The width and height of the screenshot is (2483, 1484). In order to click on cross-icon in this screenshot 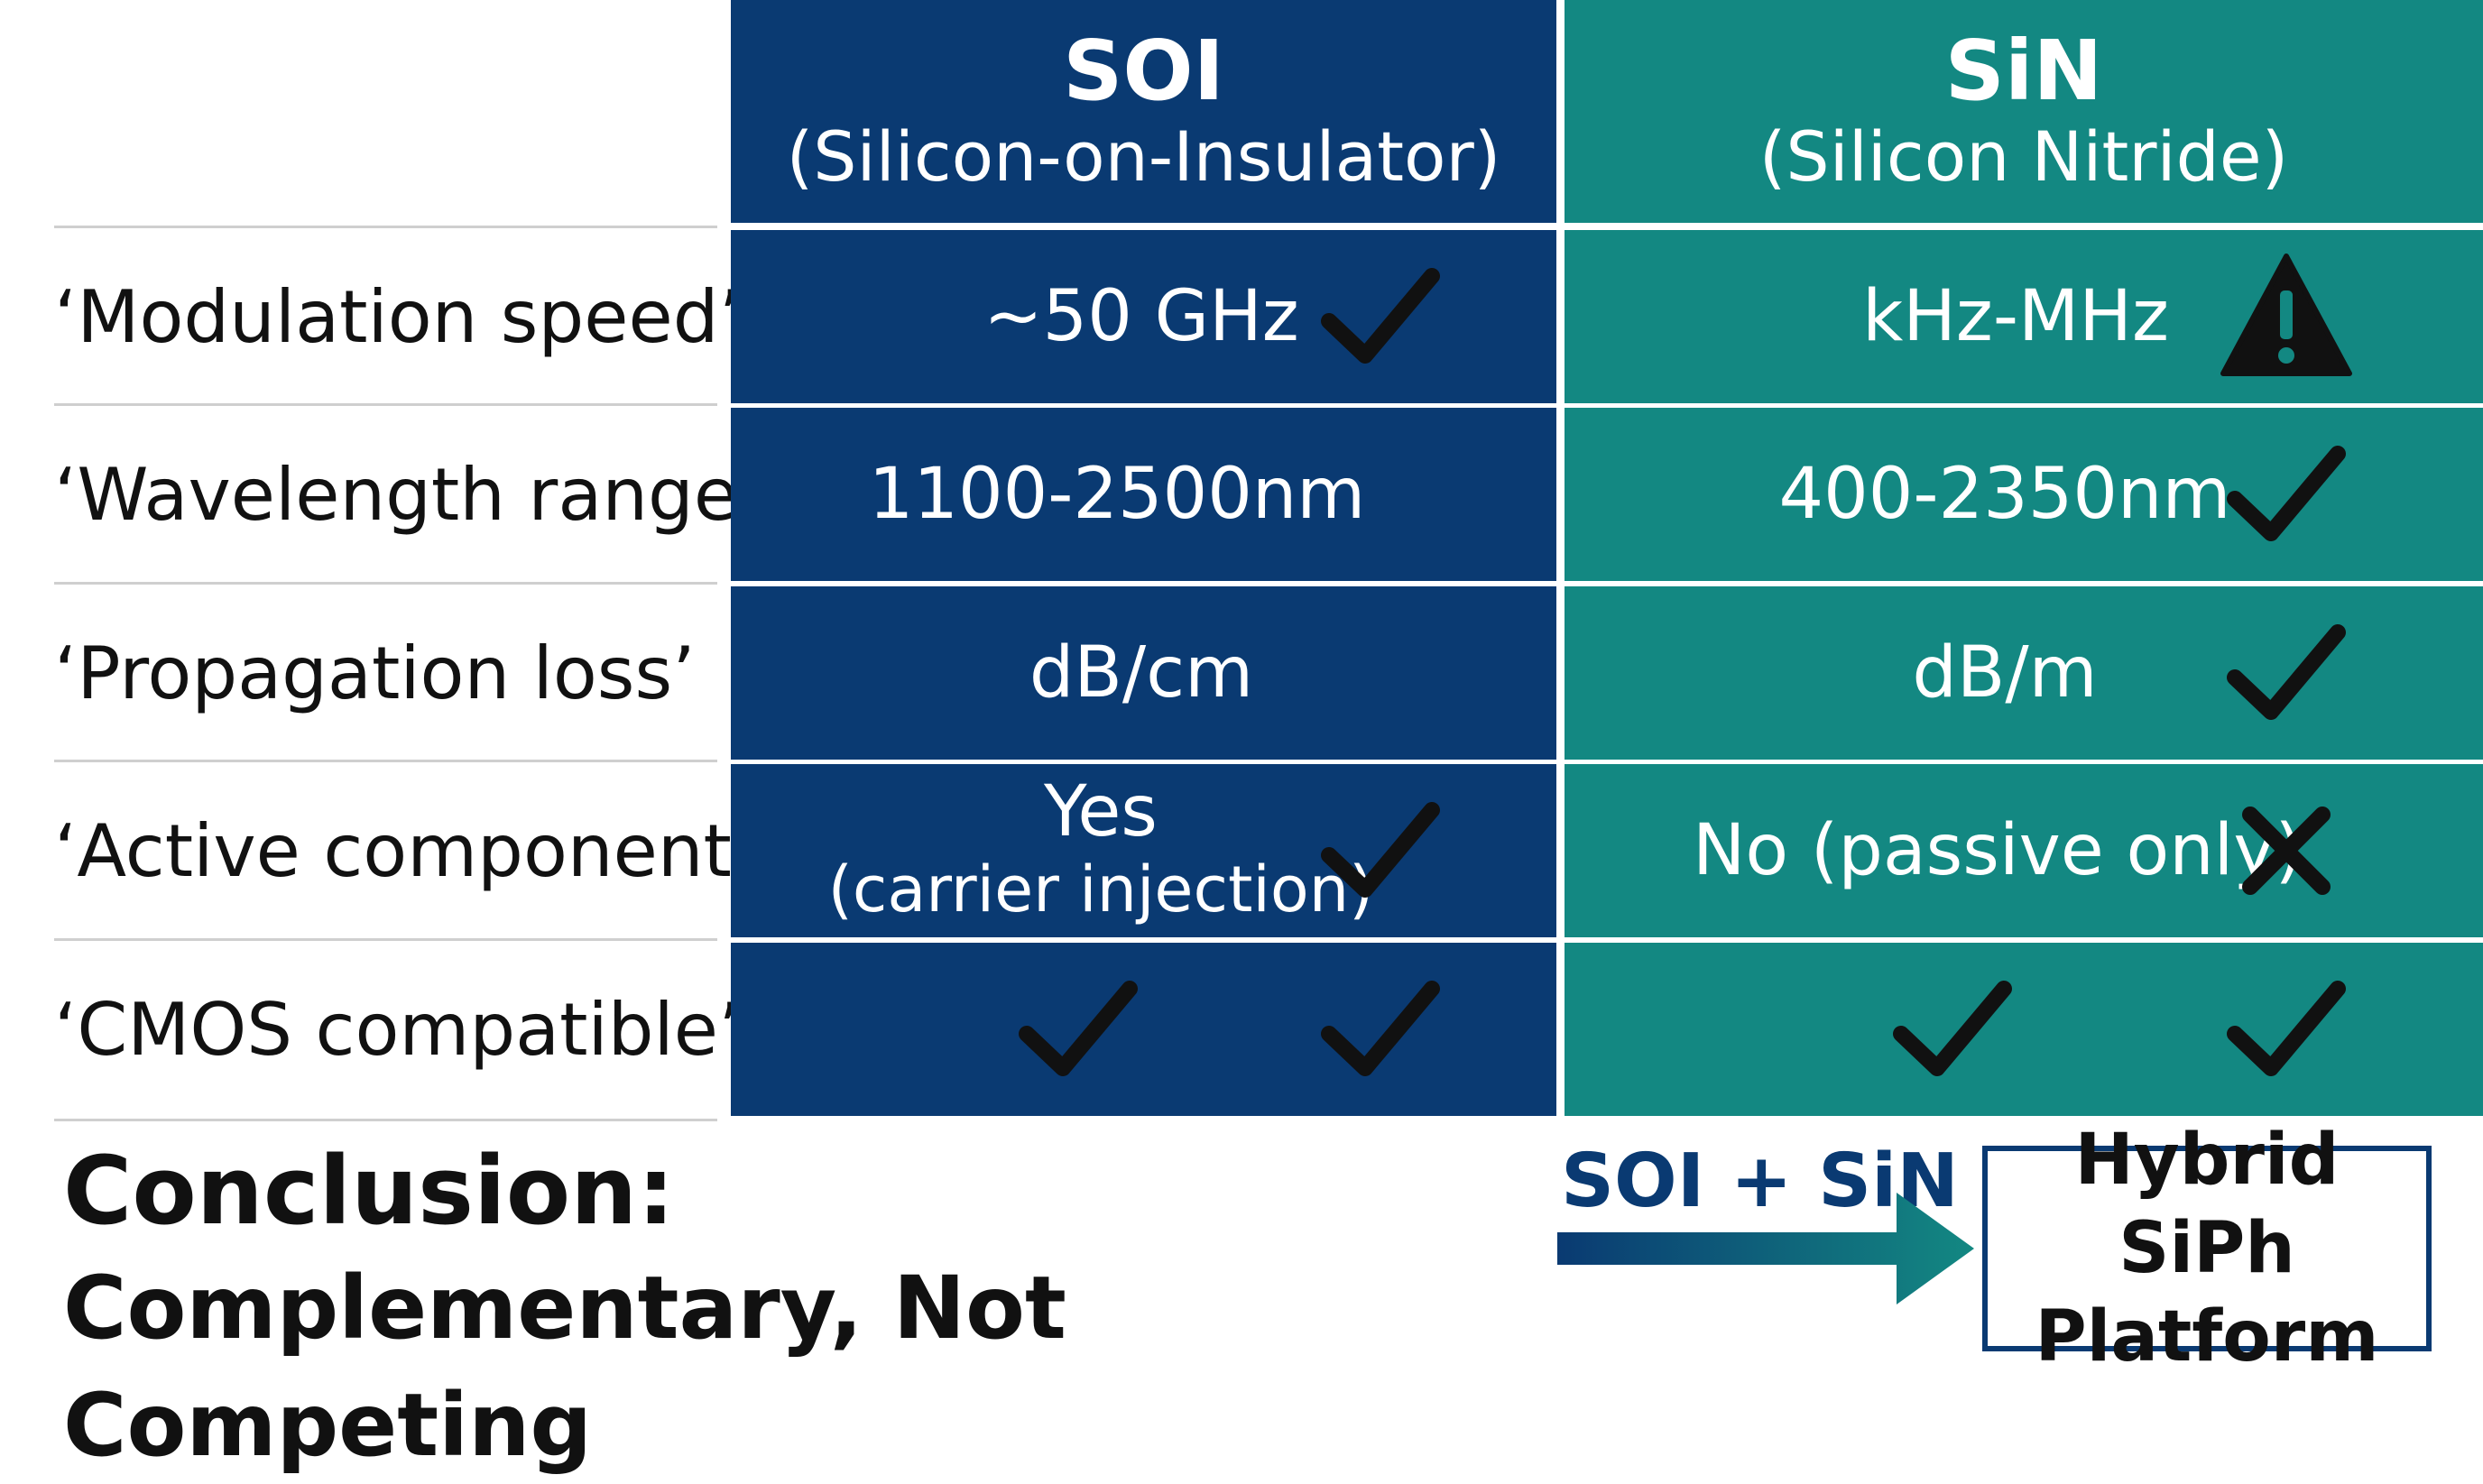, I will do `click(2286, 851)`.